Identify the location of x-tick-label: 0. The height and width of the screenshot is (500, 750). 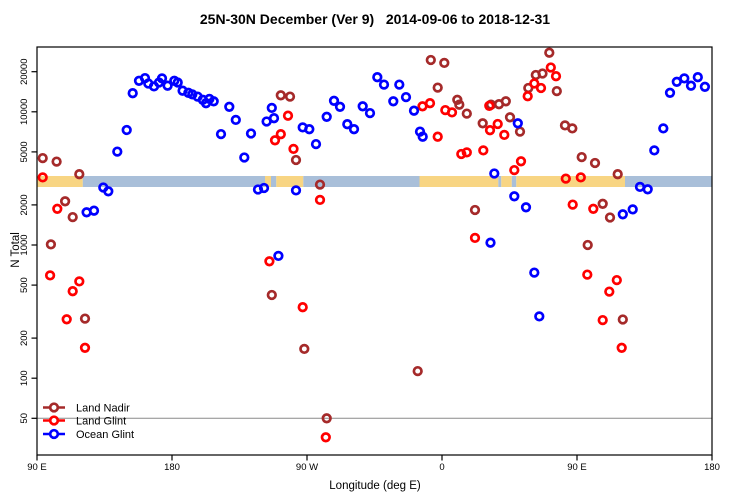
(441, 467).